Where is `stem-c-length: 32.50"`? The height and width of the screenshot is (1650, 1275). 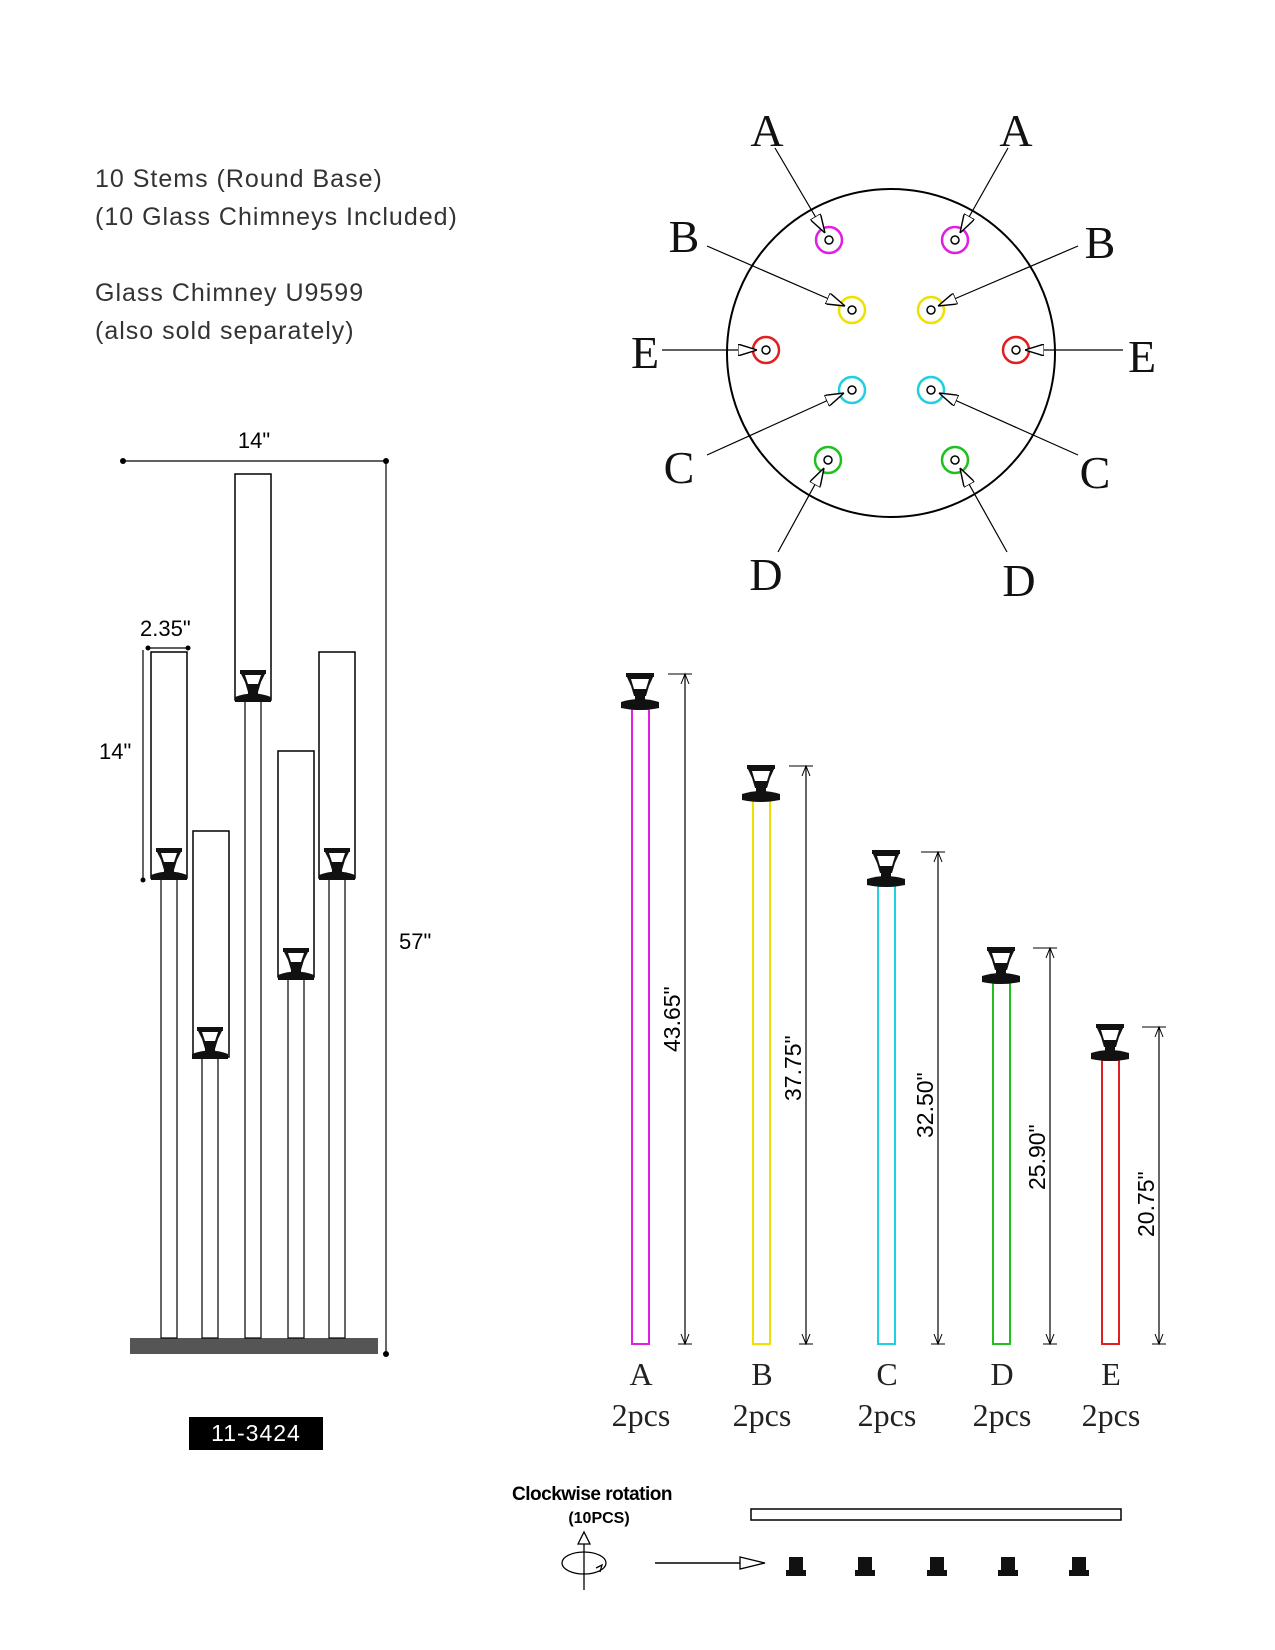
stem-c-length: 32.50" is located at coordinates (925, 1105).